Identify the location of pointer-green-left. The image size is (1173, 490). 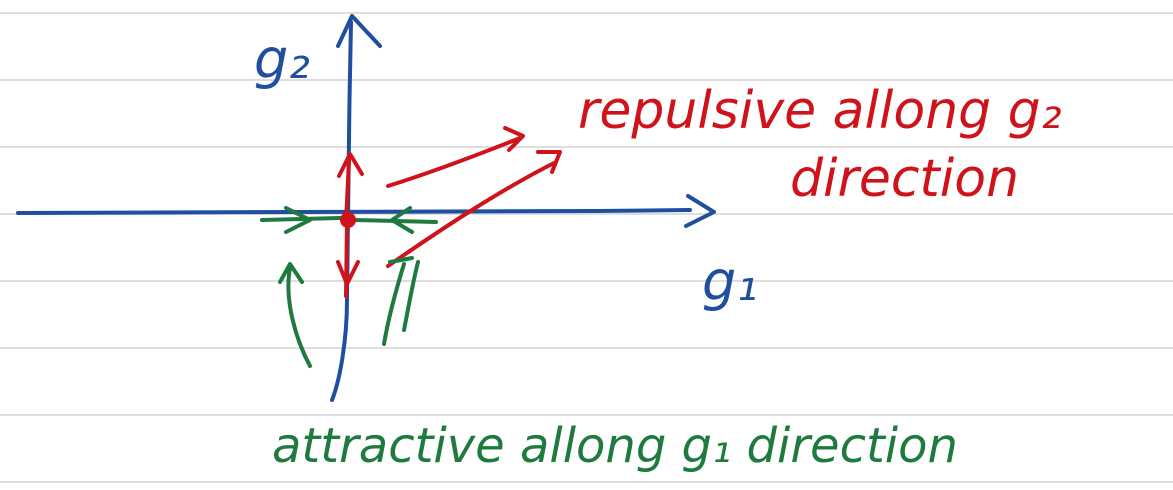
(299, 317).